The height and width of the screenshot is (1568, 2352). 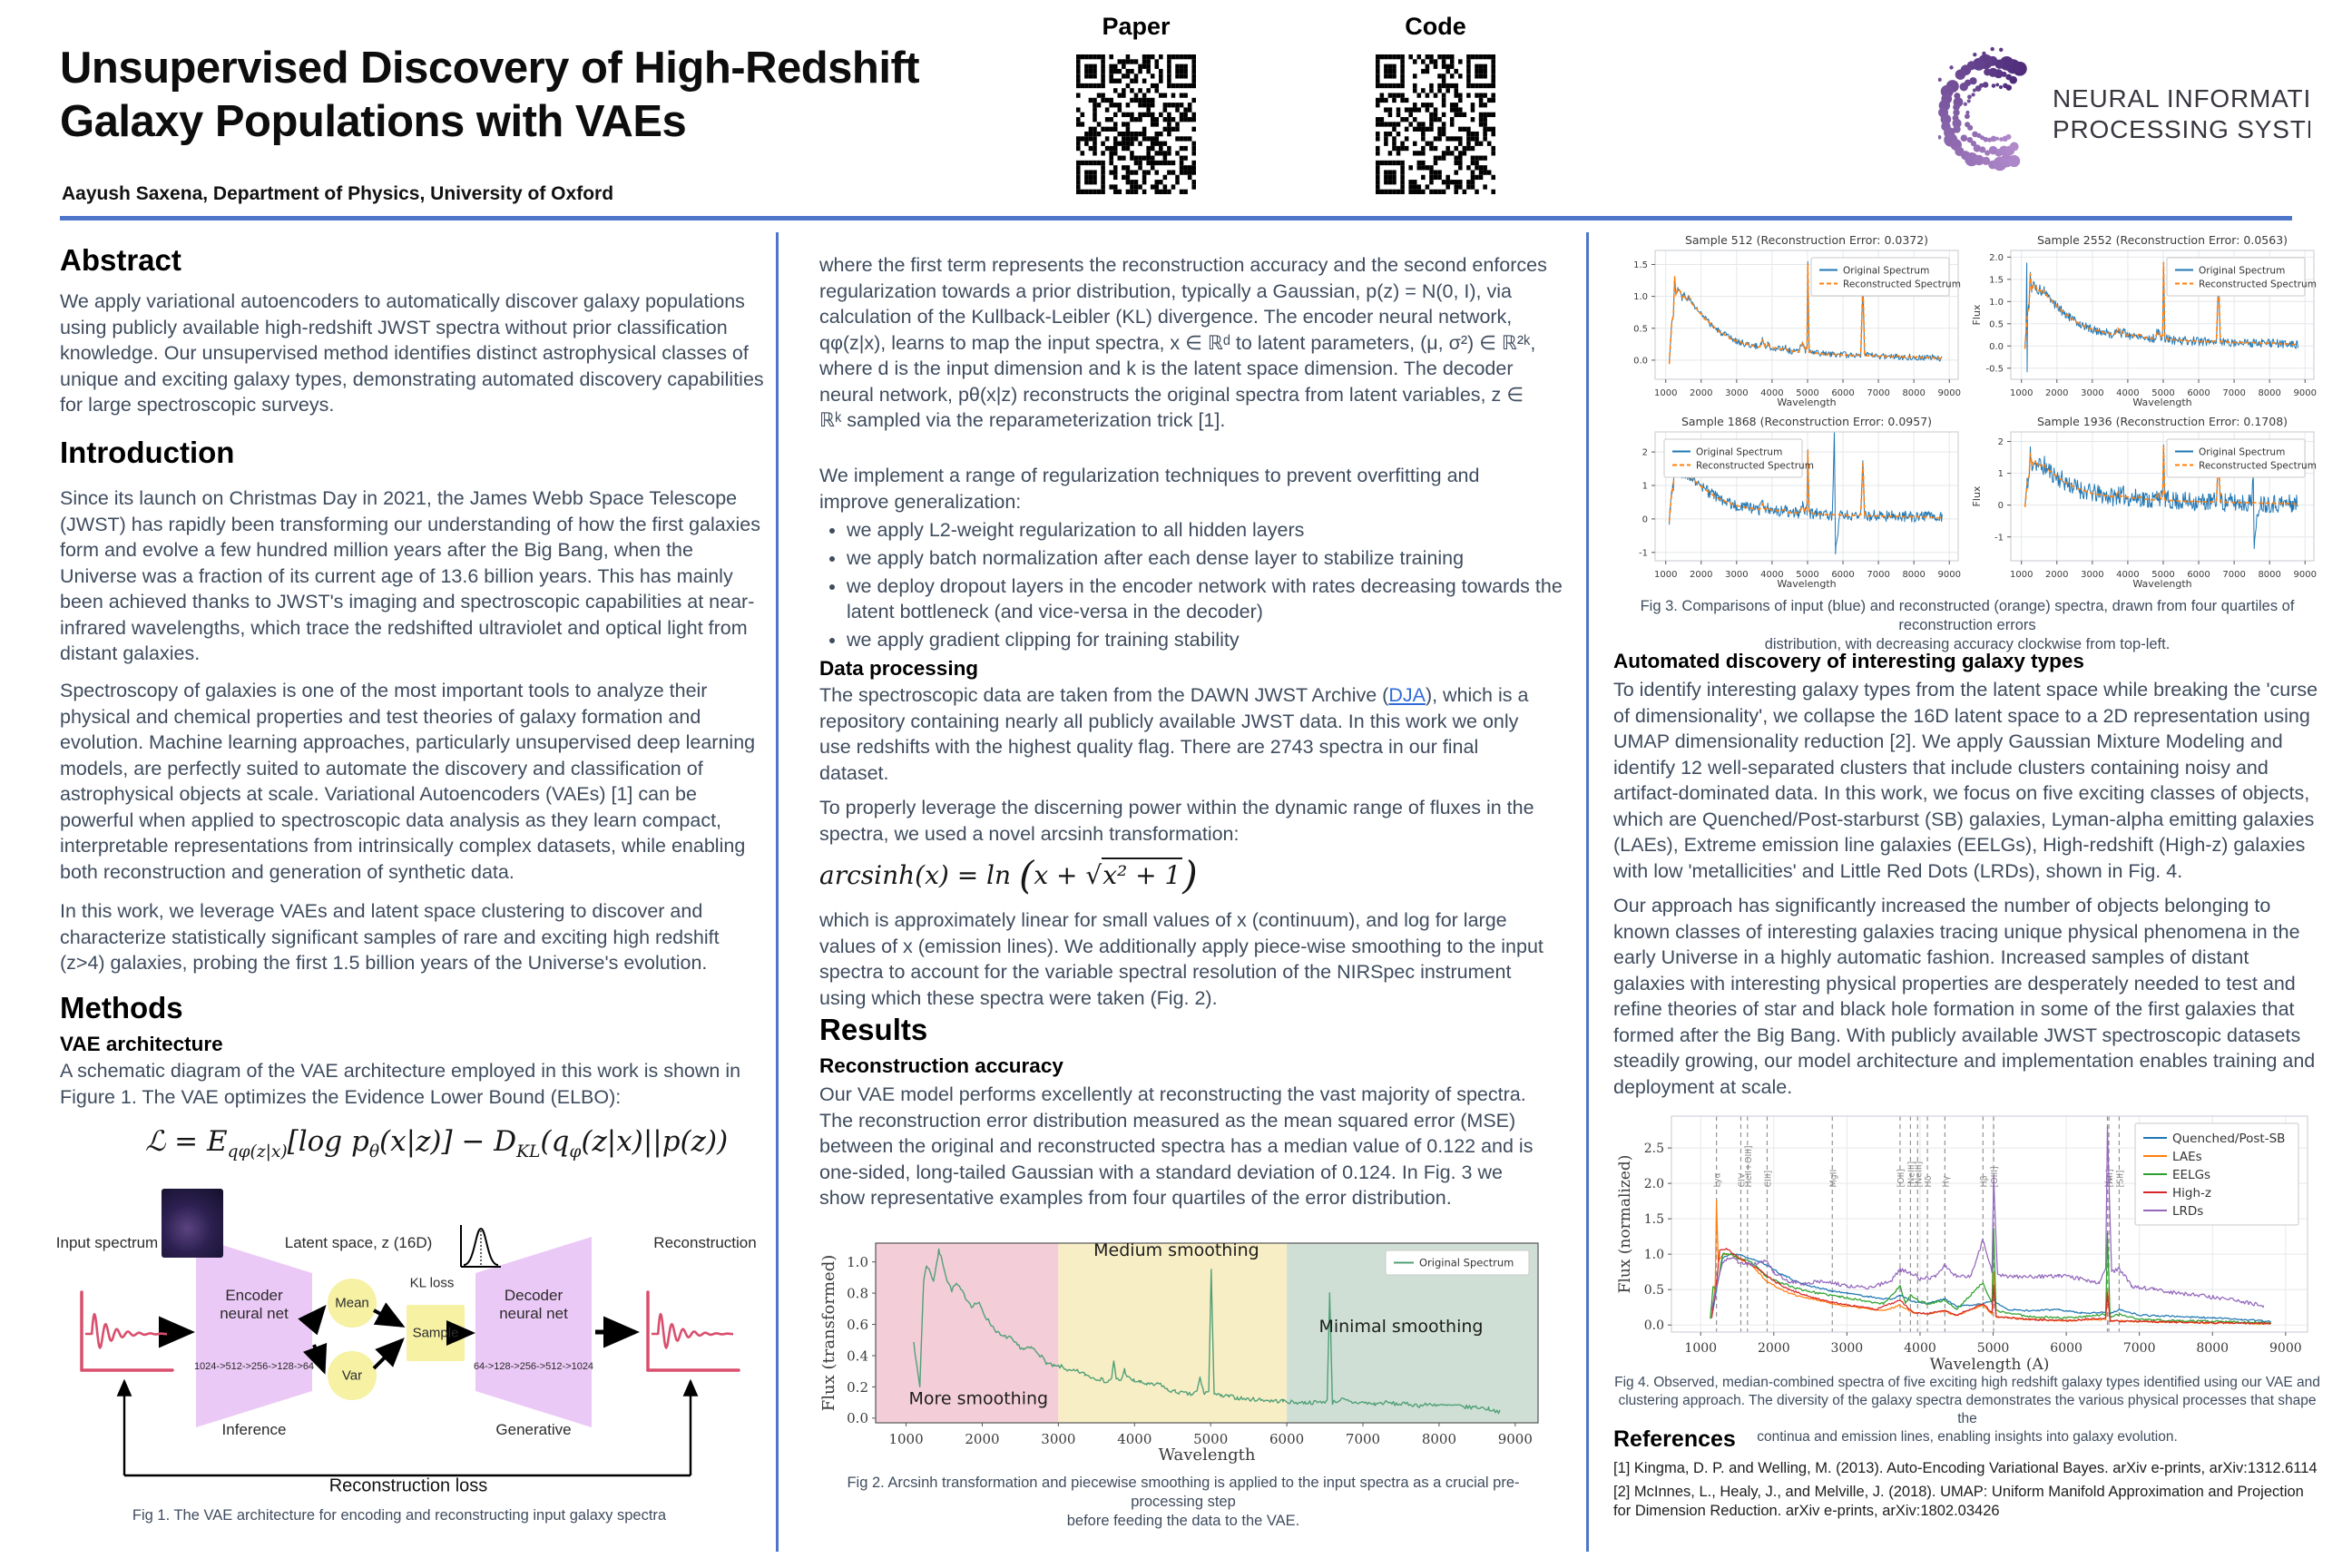 I want to click on methods-heading: Methods, so click(x=121, y=1007).